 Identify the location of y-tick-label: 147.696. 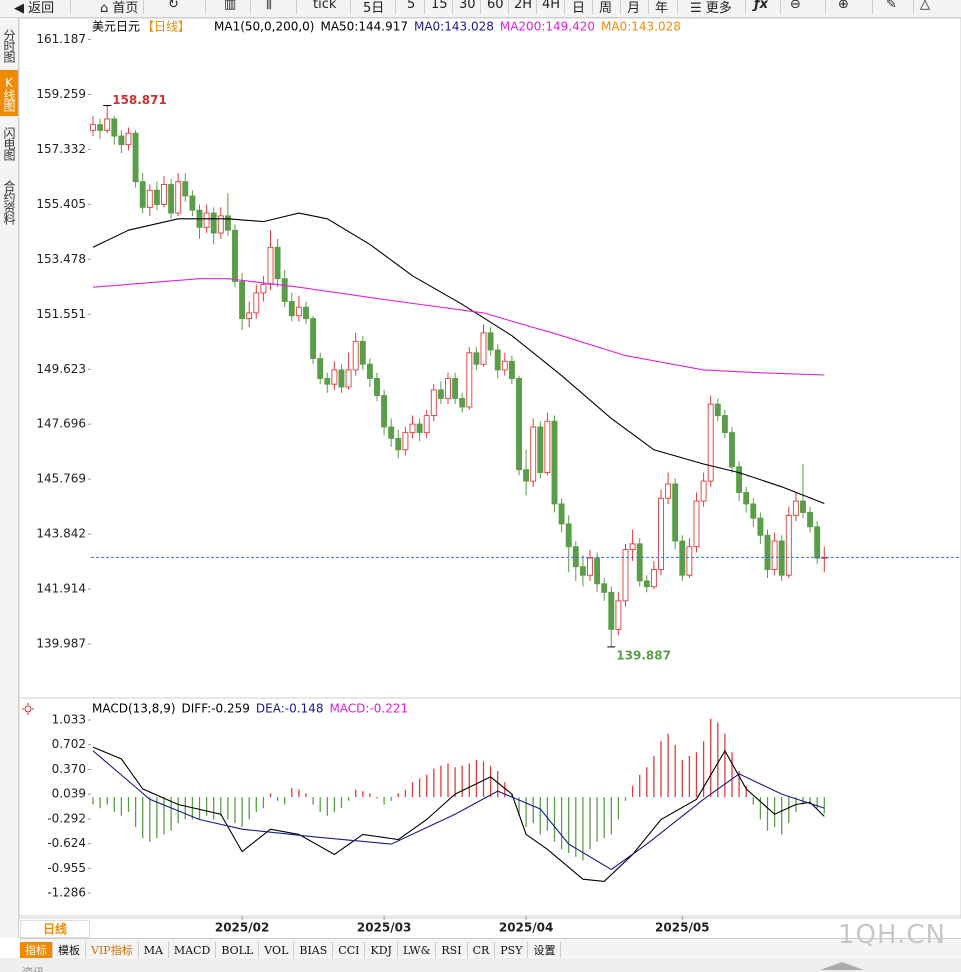
(61, 424).